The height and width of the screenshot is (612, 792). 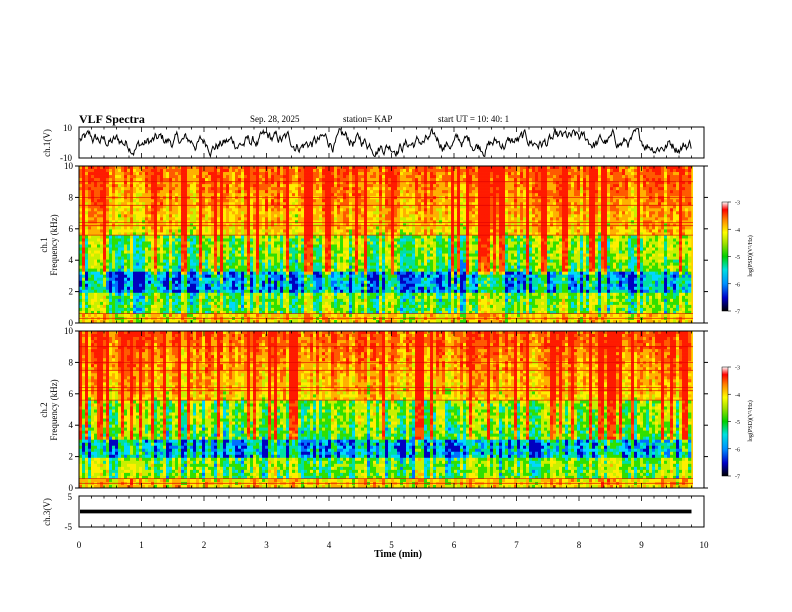 What do you see at coordinates (734, 258) in the screenshot?
I see `ch1-colorbar-ticks: -3 -4 -5 -6 -7` at bounding box center [734, 258].